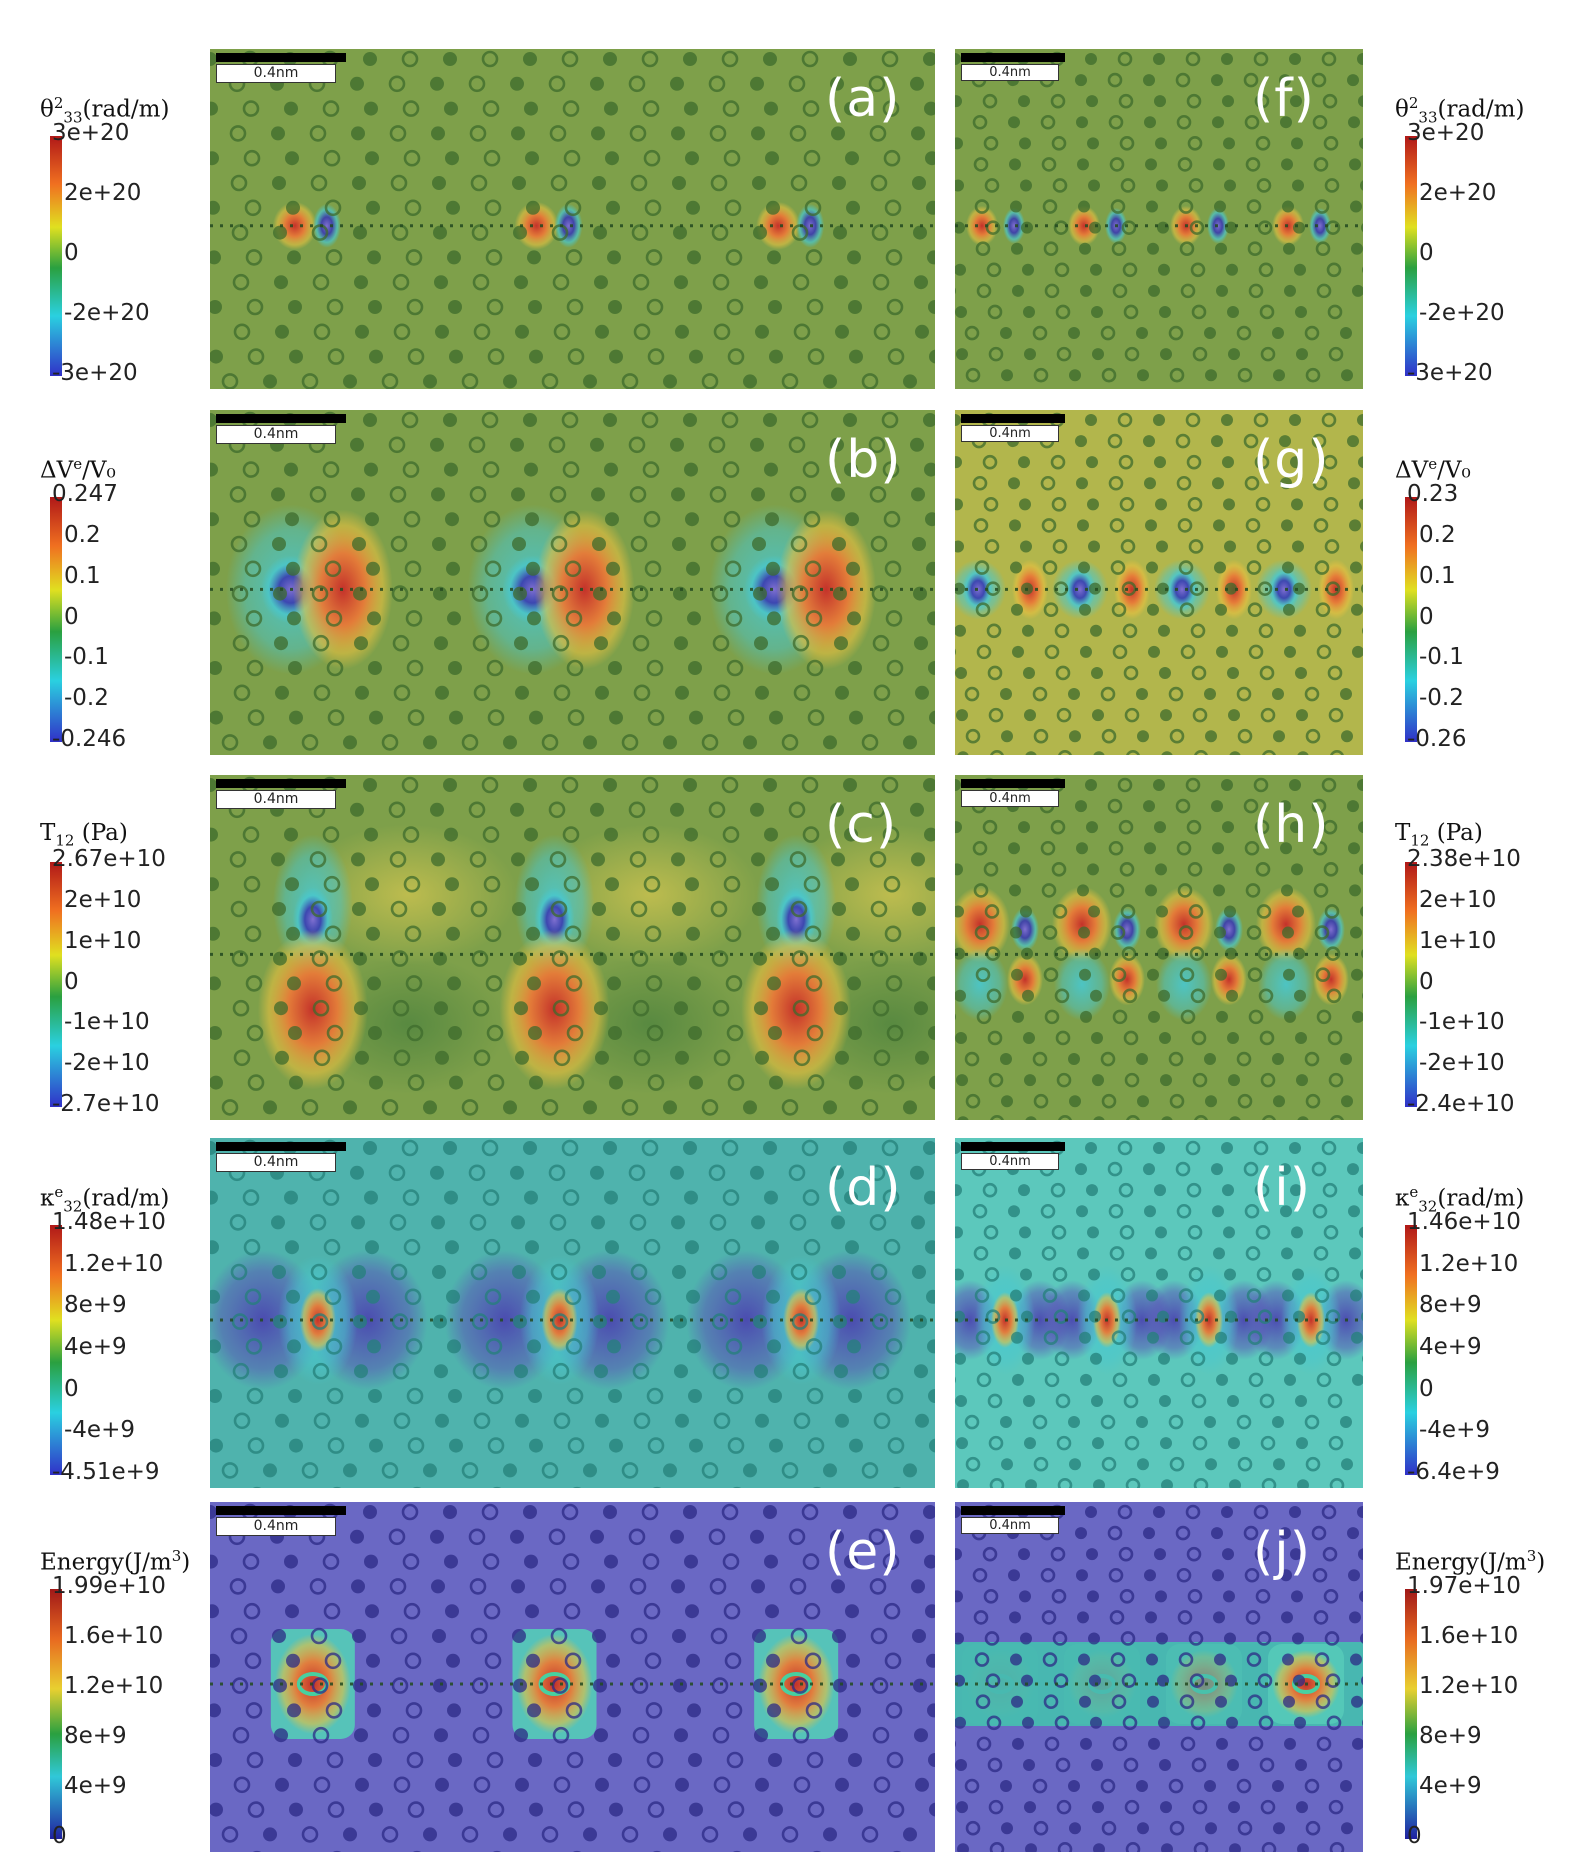  What do you see at coordinates (1464, 1222) in the screenshot?
I see `colorbar-max: 1.46e+10` at bounding box center [1464, 1222].